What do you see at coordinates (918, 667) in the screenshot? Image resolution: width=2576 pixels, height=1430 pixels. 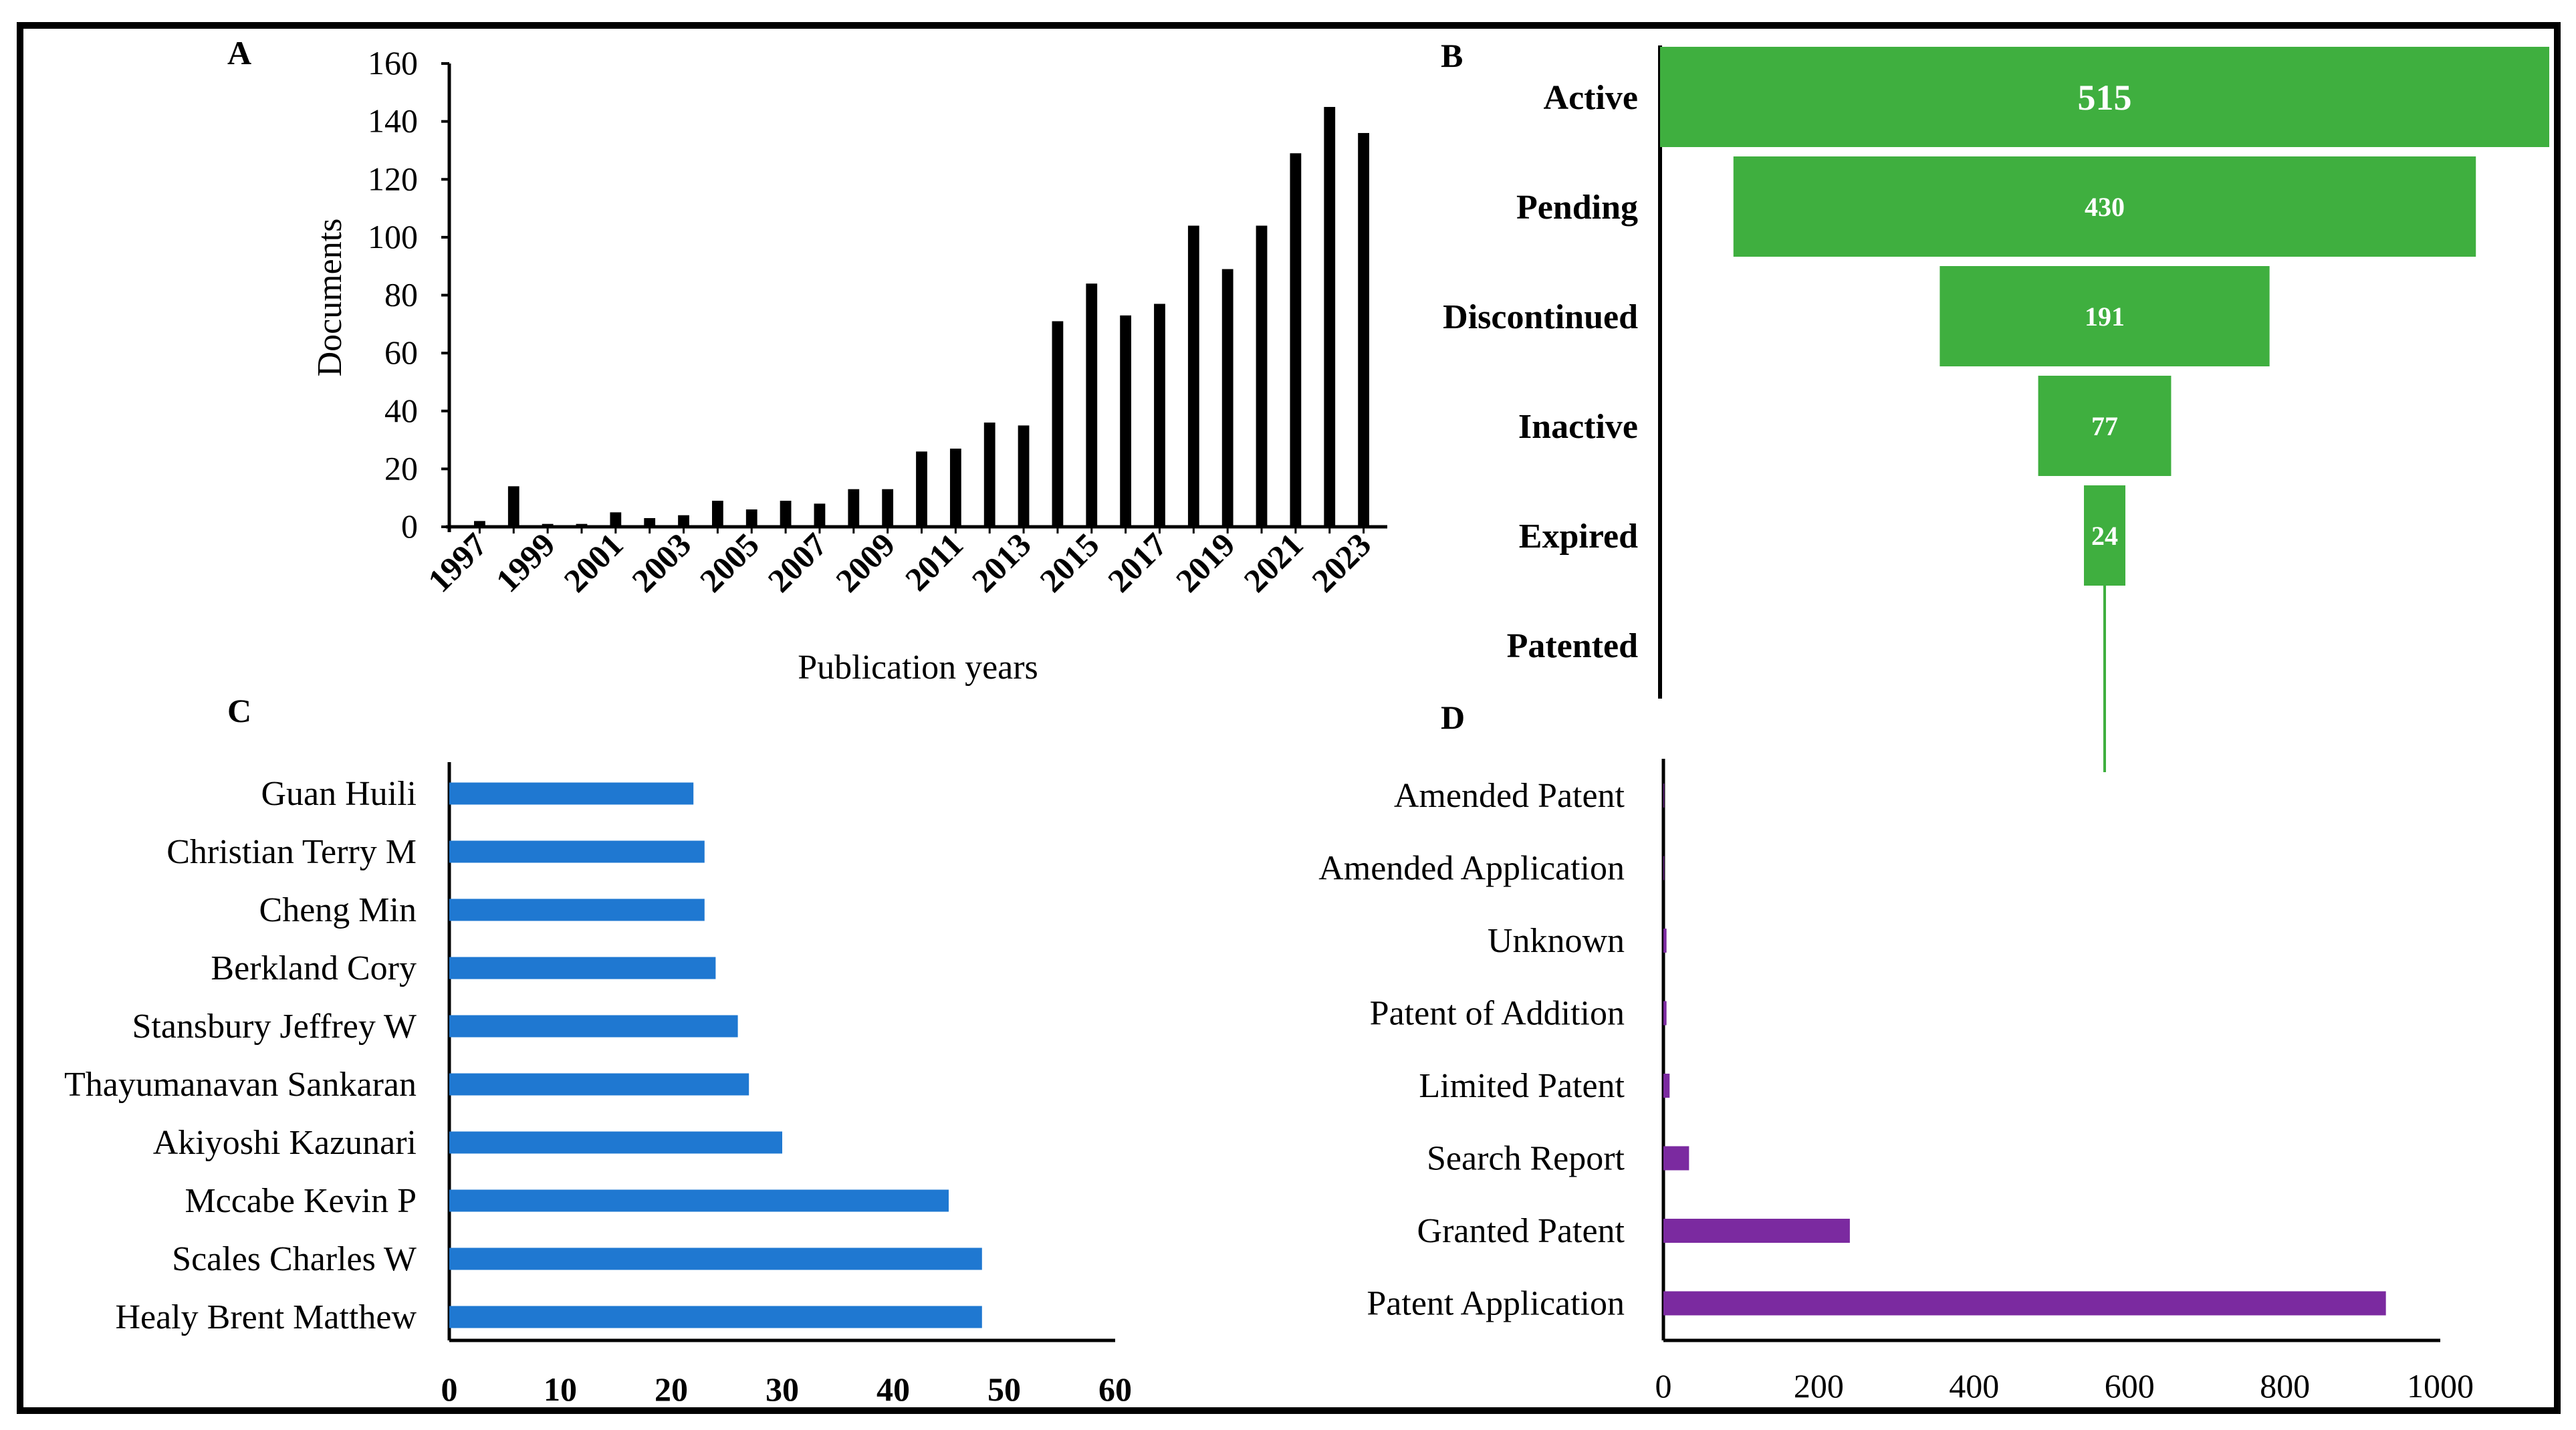 I see `x-axis-title: Publication years` at bounding box center [918, 667].